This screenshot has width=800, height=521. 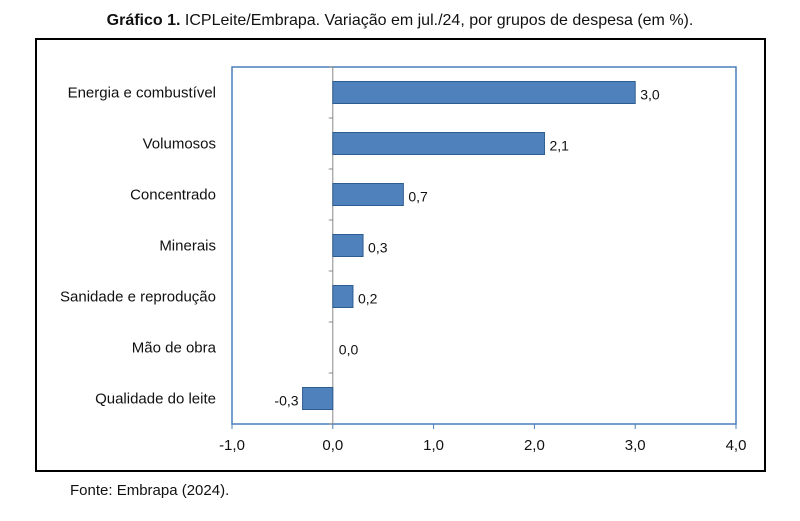 What do you see at coordinates (155, 399) in the screenshot?
I see `category-label: Qualidade do leite` at bounding box center [155, 399].